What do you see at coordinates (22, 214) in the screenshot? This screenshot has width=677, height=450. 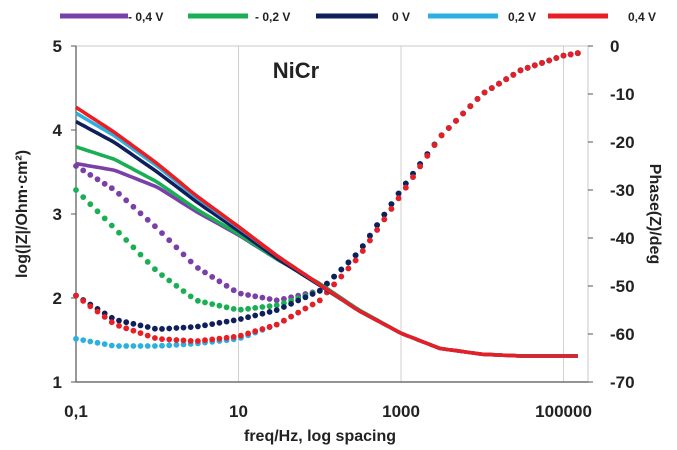 I see `y-axis-left-label: log(|Z|/Ohm·cm²)` at bounding box center [22, 214].